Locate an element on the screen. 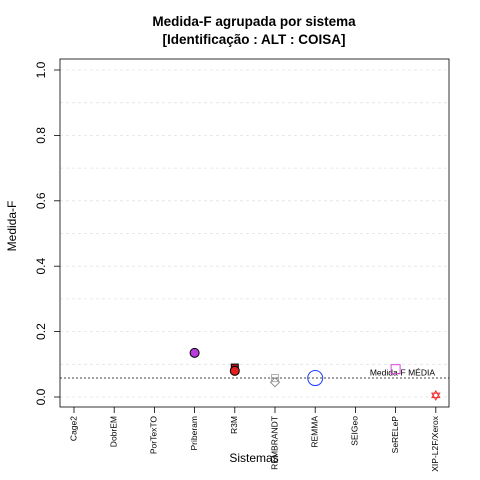 The height and width of the screenshot is (480, 480). data-point-priberam is located at coordinates (194, 352).